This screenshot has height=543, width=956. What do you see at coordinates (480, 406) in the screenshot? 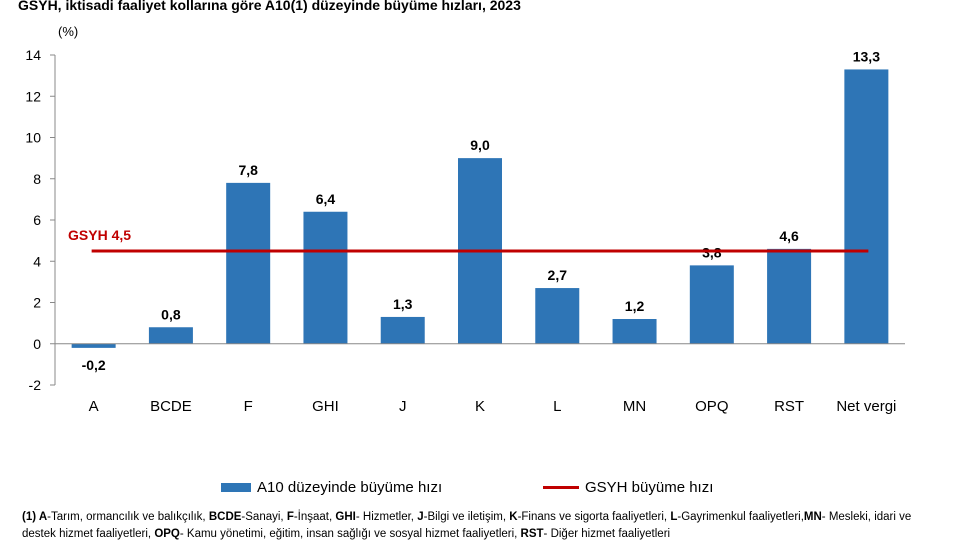
I see `x-tick-label: K` at bounding box center [480, 406].